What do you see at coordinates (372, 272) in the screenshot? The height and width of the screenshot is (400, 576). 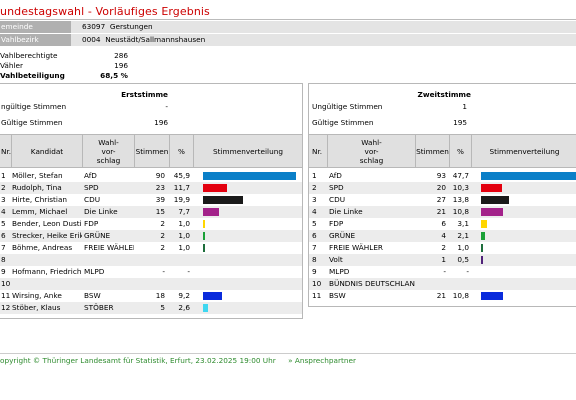 I see `cell-wahlvorschlag: MLPD` at bounding box center [372, 272].